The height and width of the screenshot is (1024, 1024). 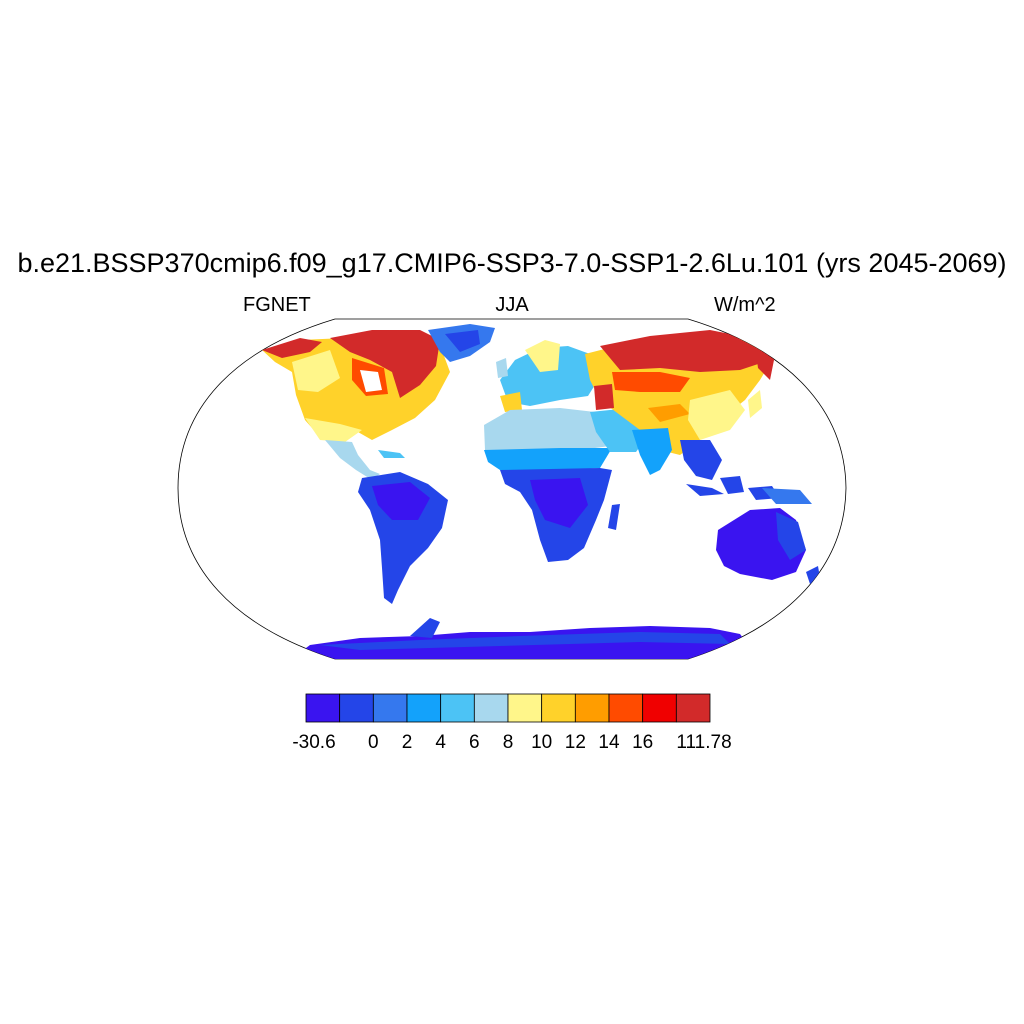 What do you see at coordinates (542, 742) in the screenshot?
I see `colorbar-tick-label: 10` at bounding box center [542, 742].